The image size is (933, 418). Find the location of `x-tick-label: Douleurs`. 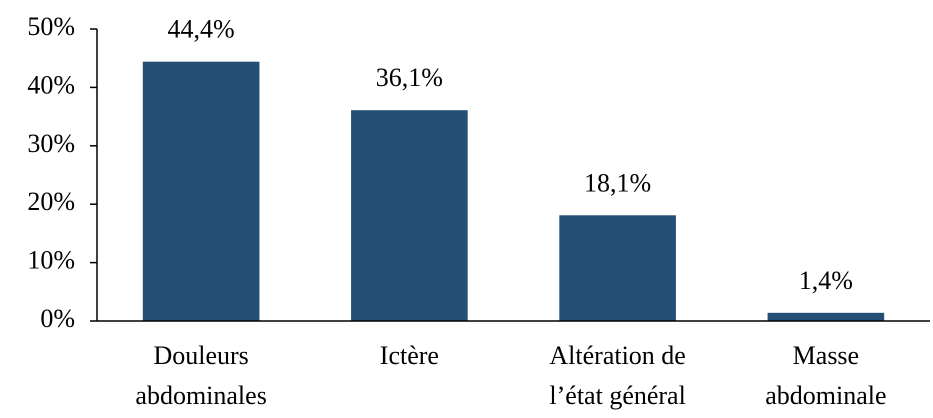

x-tick-label: Douleurs is located at coordinates (200, 355).